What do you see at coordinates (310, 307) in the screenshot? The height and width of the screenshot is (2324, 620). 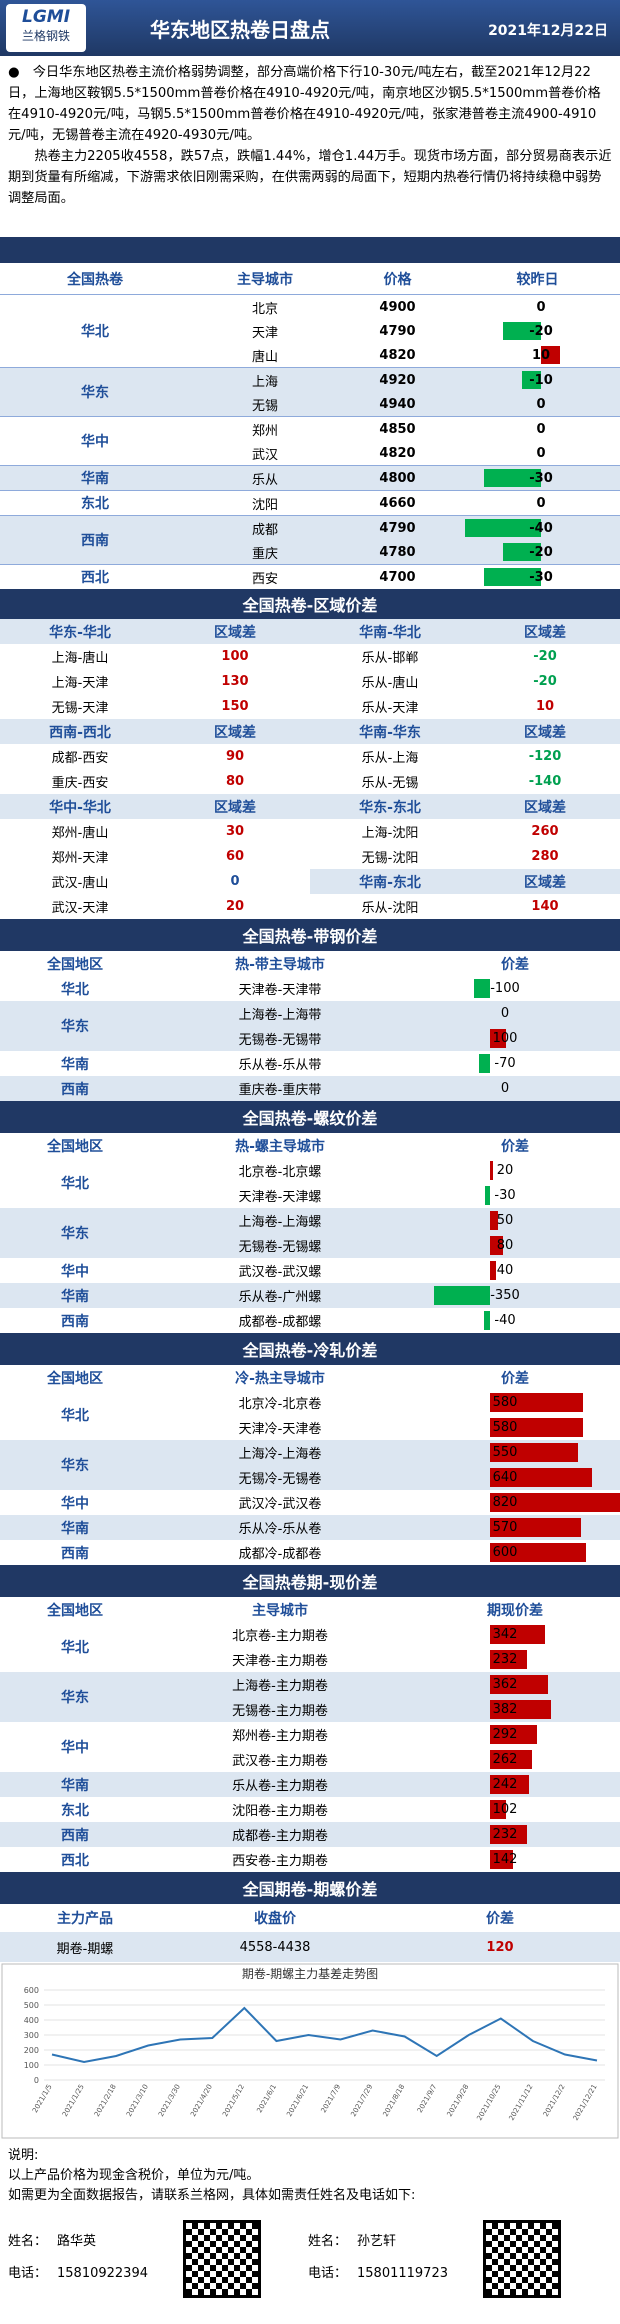 I see `row: 北京 4900 0` at bounding box center [310, 307].